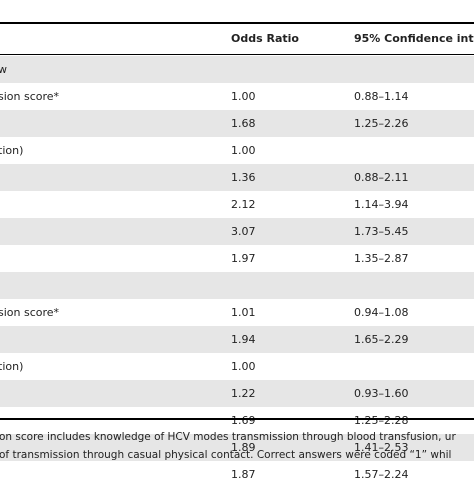 The height and width of the screenshot is (488, 474). I want to click on confidence-interval-value: 1.41–2.53, so click(381, 447).